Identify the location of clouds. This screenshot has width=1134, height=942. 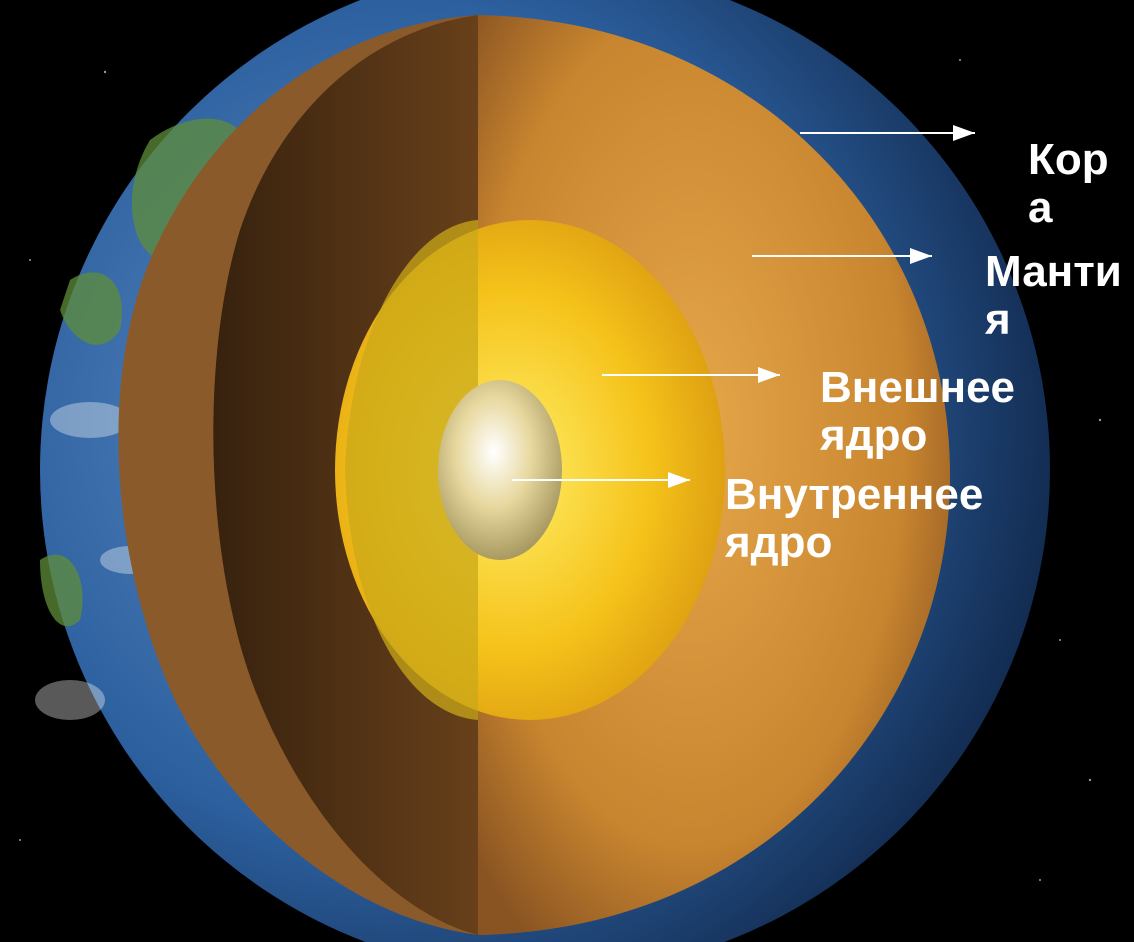
(97, 561).